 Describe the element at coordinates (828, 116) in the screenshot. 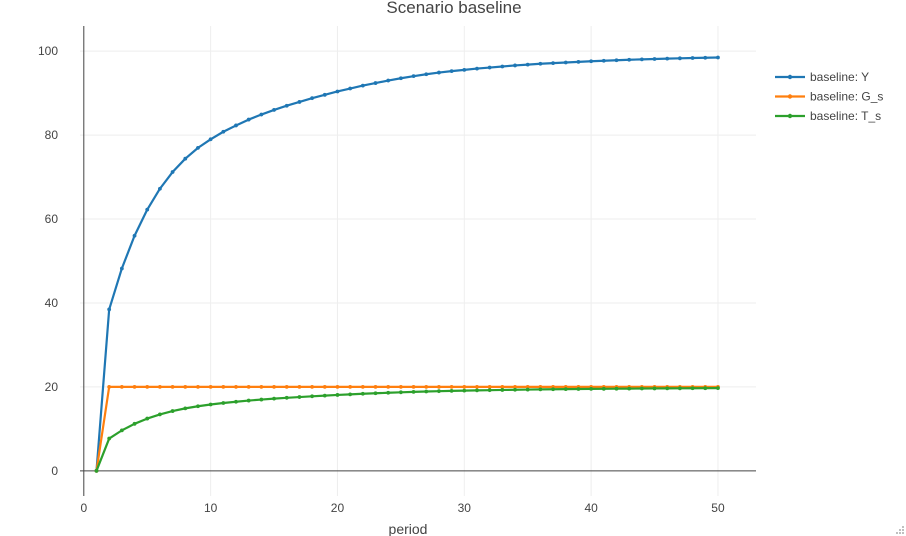

I see `legend-item: baseline: T_s` at that location.